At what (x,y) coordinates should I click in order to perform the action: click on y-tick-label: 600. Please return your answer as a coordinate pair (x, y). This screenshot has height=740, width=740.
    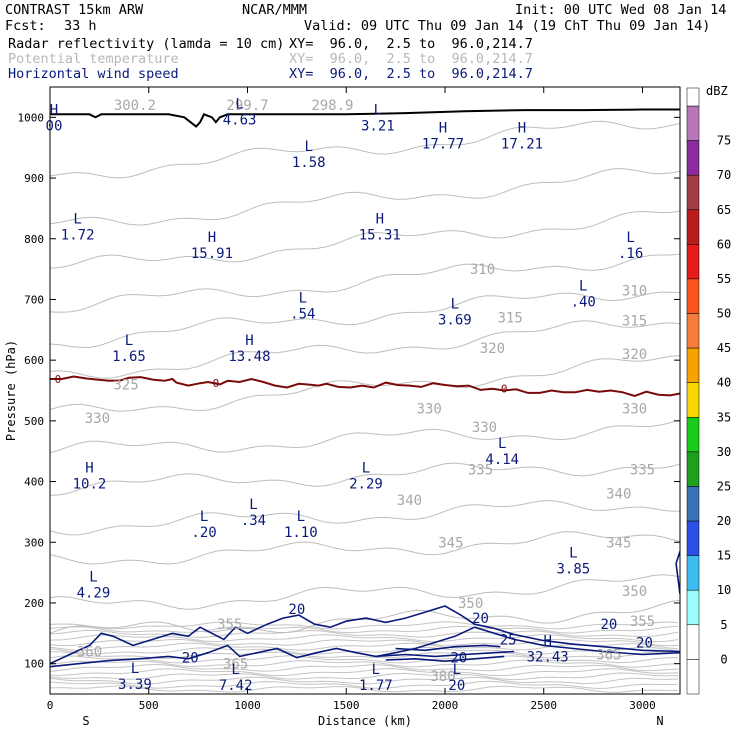
    Looking at the image, I should click on (34, 360).